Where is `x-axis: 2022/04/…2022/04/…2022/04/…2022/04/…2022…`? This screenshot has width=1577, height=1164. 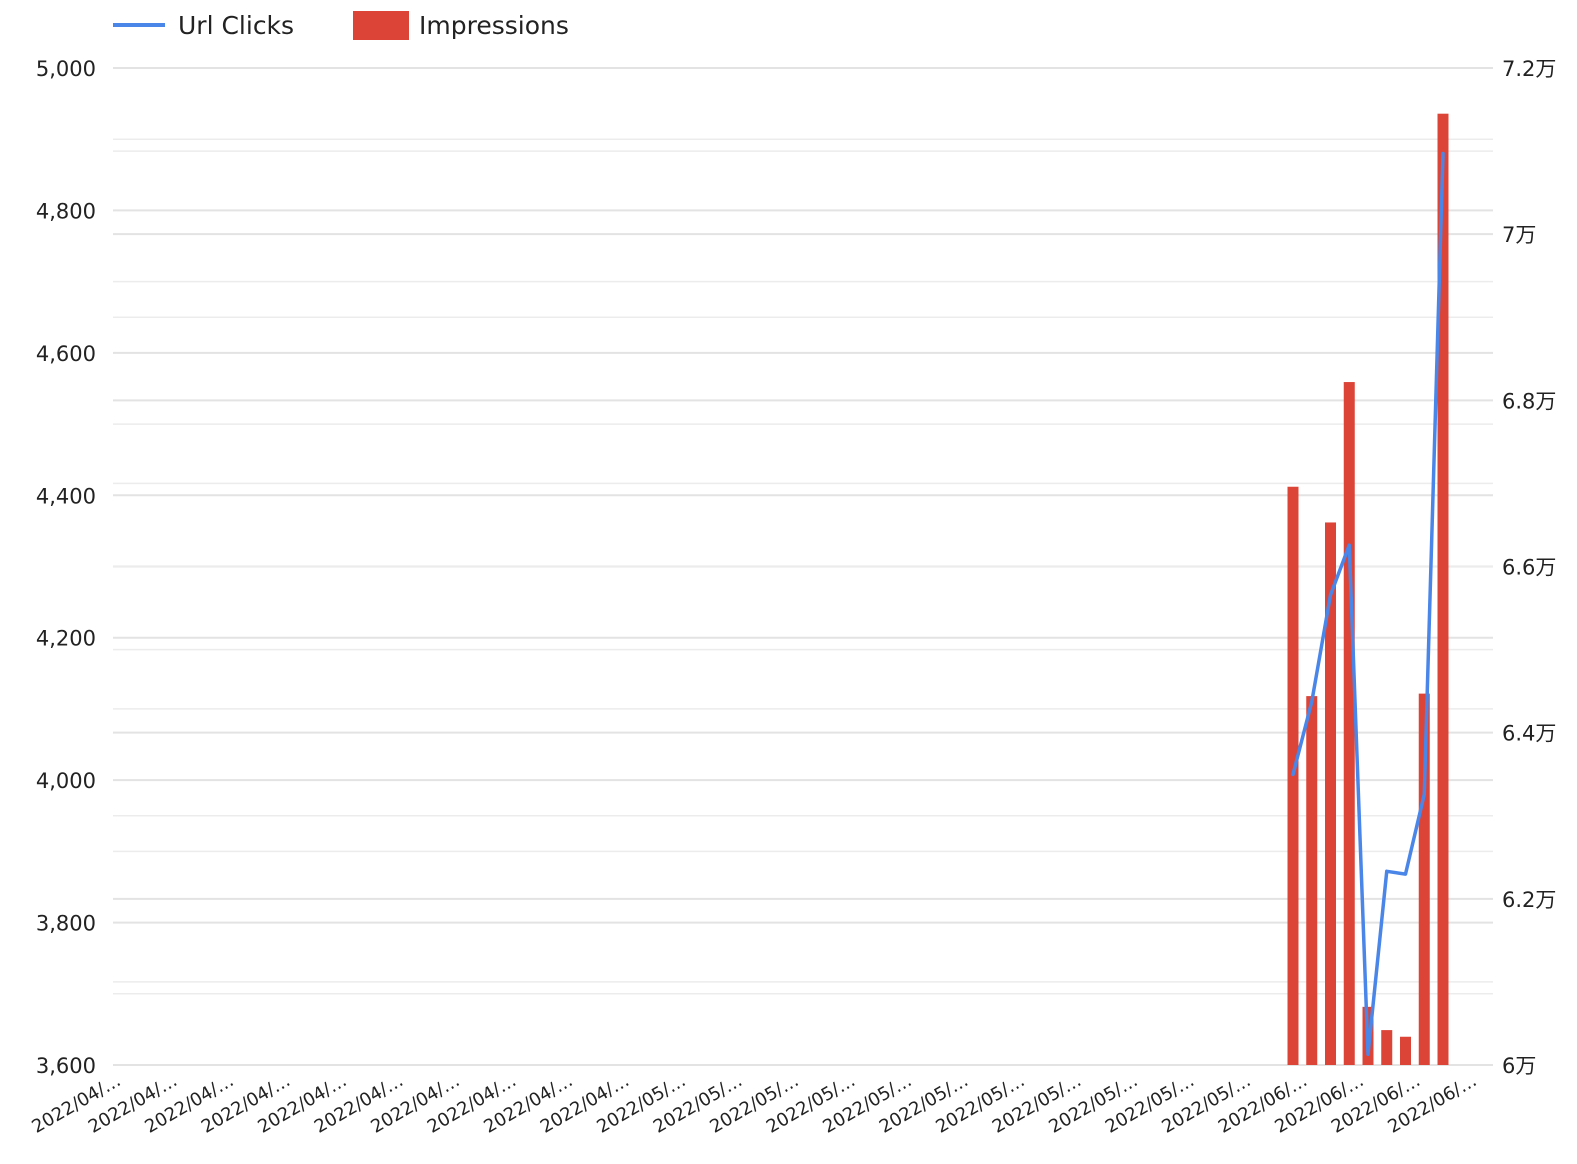 x-axis: 2022/04/…2022/04/…2022/04/…2022/04/…2022… is located at coordinates (754, 1104).